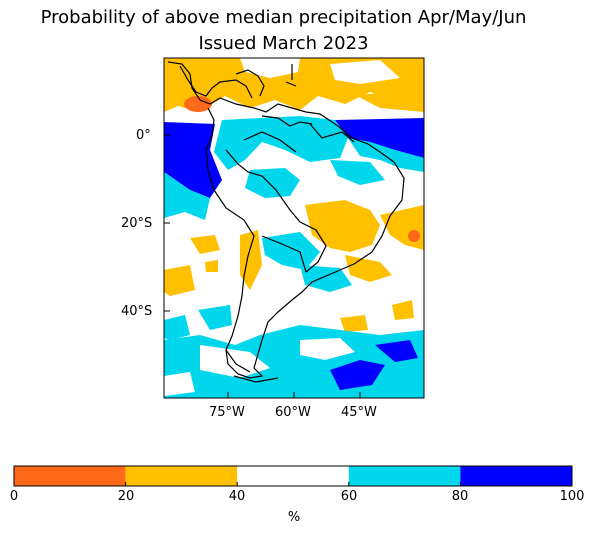  Describe the element at coordinates (359, 412) in the screenshot. I see `lon-label-45w: 45°W` at that location.